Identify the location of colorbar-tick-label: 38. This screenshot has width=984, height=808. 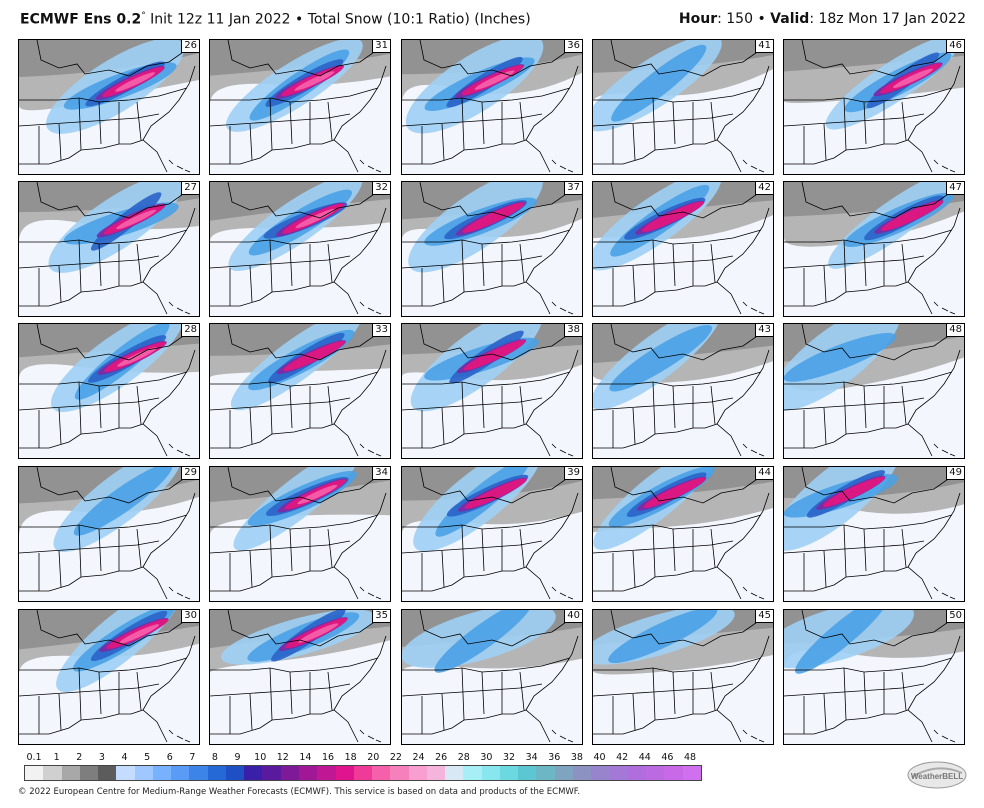
(576, 757).